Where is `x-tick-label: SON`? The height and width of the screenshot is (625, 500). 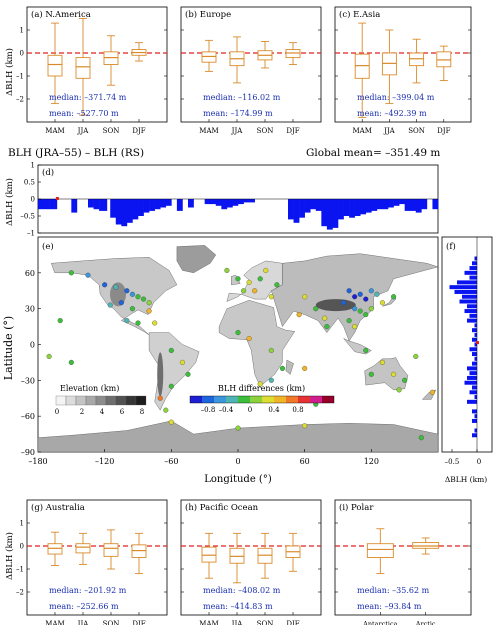
x-tick-label: SON is located at coordinates (416, 131).